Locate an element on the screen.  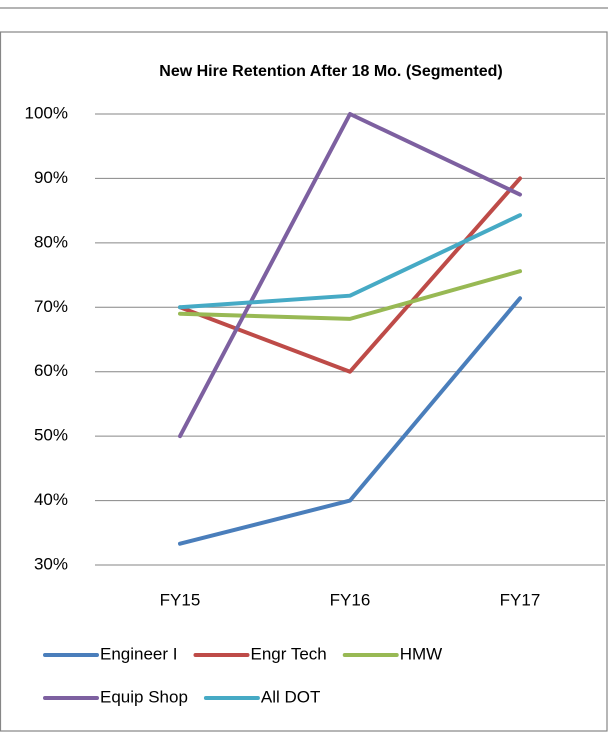
x-tick-label: FY17 is located at coordinates (520, 599).